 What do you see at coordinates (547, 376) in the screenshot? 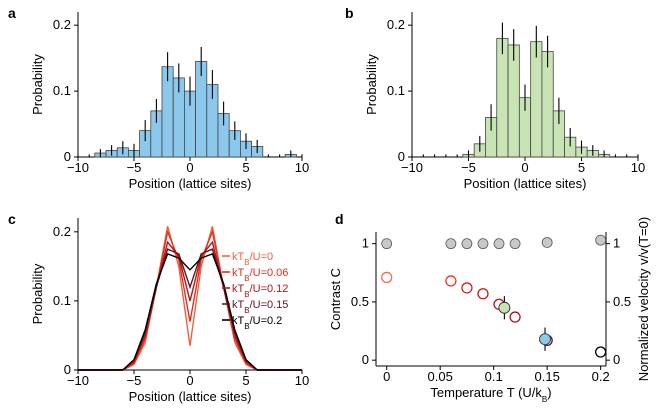
I see `x-tick-label: 0.15` at bounding box center [547, 376].